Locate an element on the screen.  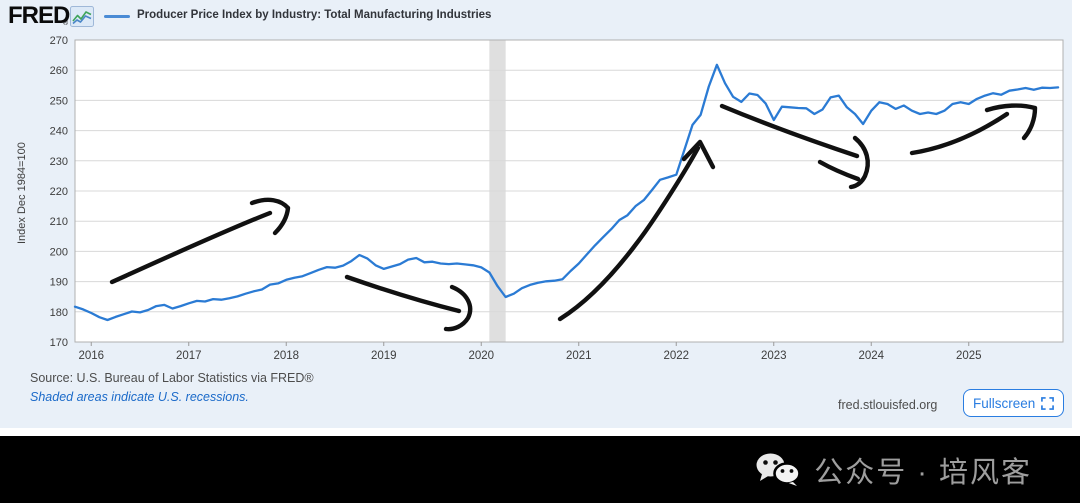
fullscreen-label: Fullscreen is located at coordinates (1004, 403).